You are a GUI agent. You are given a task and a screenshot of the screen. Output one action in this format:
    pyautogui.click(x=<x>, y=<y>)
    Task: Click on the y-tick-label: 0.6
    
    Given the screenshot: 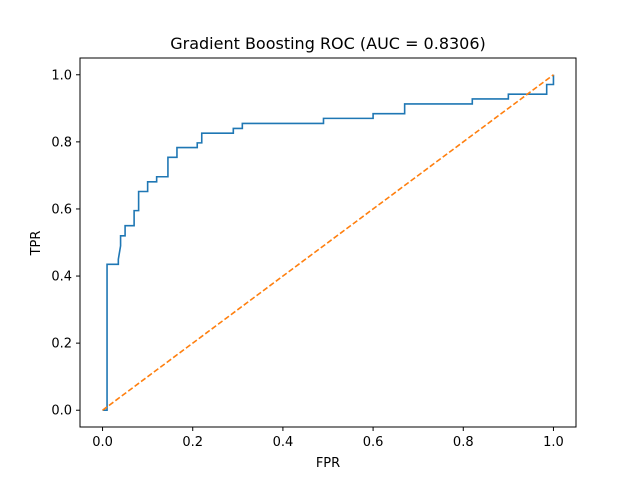 What is the action you would take?
    pyautogui.click(x=61, y=209)
    